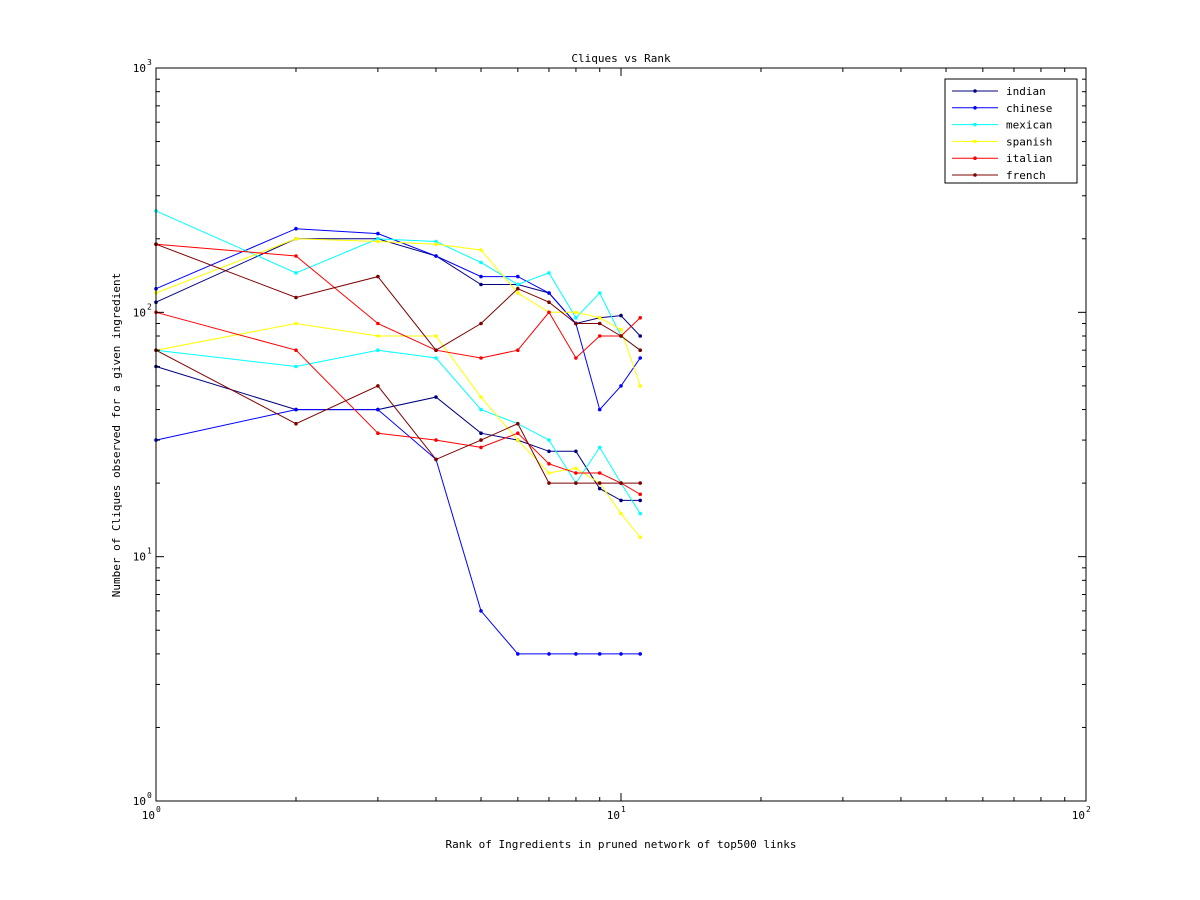 The image size is (1200, 900). What do you see at coordinates (1029, 158) in the screenshot?
I see `legend-label: italian` at bounding box center [1029, 158].